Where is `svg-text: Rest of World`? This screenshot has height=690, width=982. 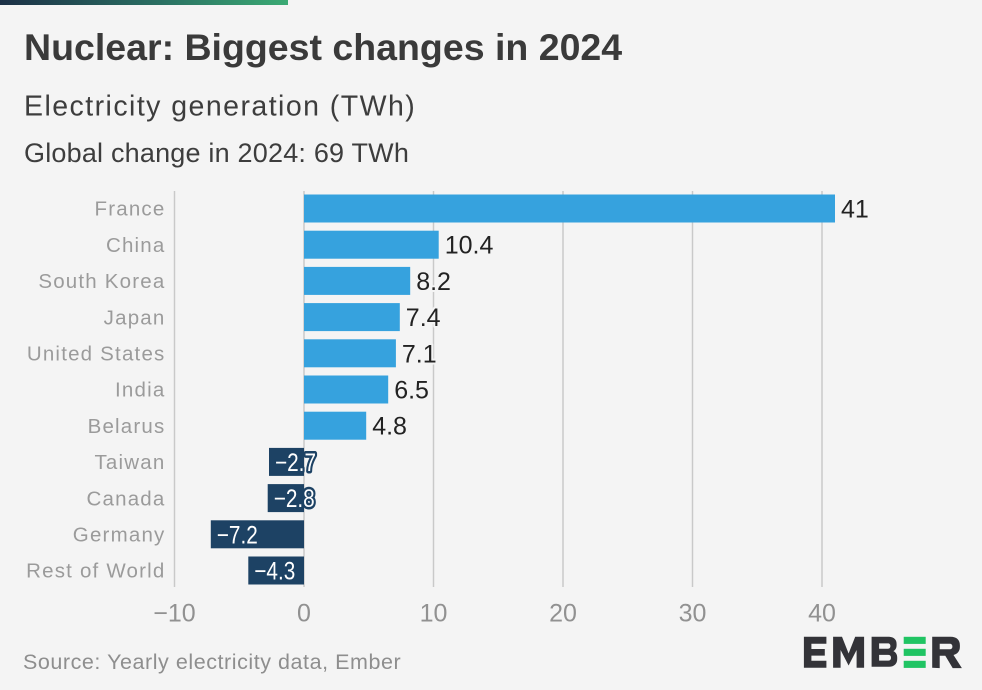 svg-text: Rest of World is located at coordinates (95, 571).